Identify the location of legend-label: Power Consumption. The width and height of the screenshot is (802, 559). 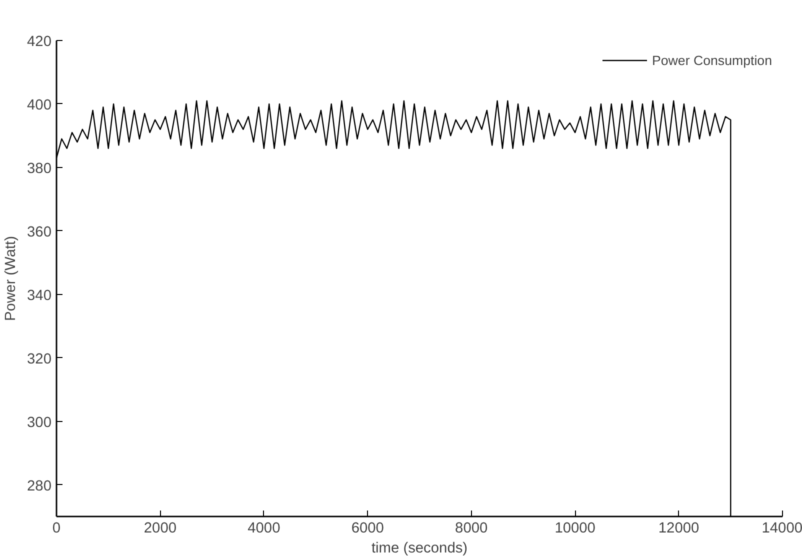
(712, 60).